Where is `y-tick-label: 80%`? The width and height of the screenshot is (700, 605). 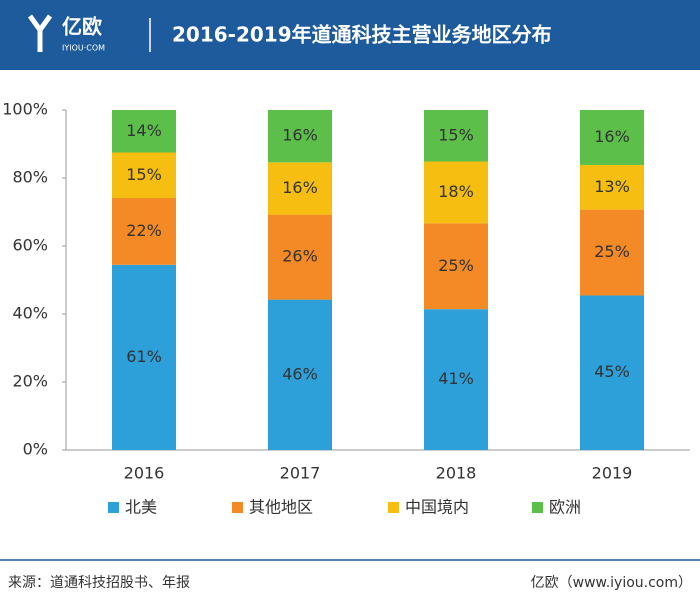 y-tick-label: 80% is located at coordinates (30, 177).